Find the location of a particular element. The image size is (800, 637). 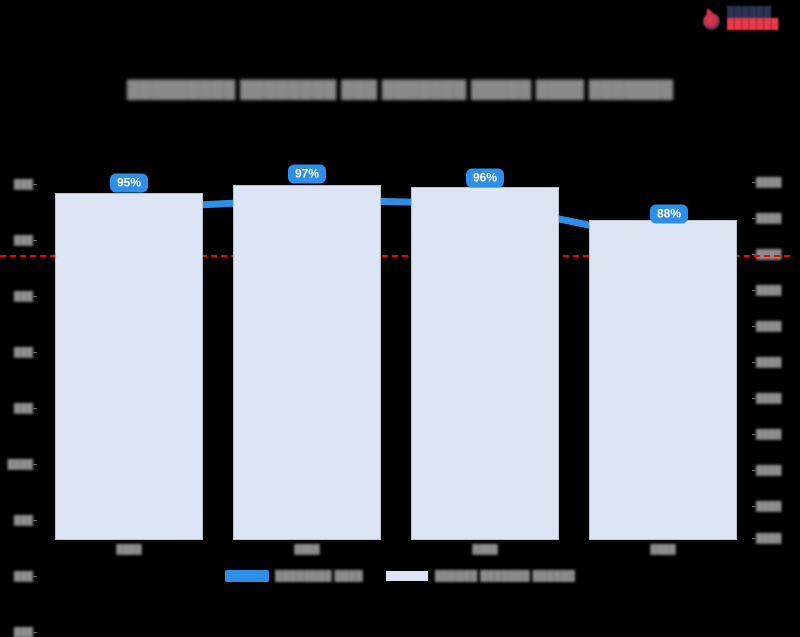

right-axis-tick-label-1: ████ is located at coordinates (769, 182).